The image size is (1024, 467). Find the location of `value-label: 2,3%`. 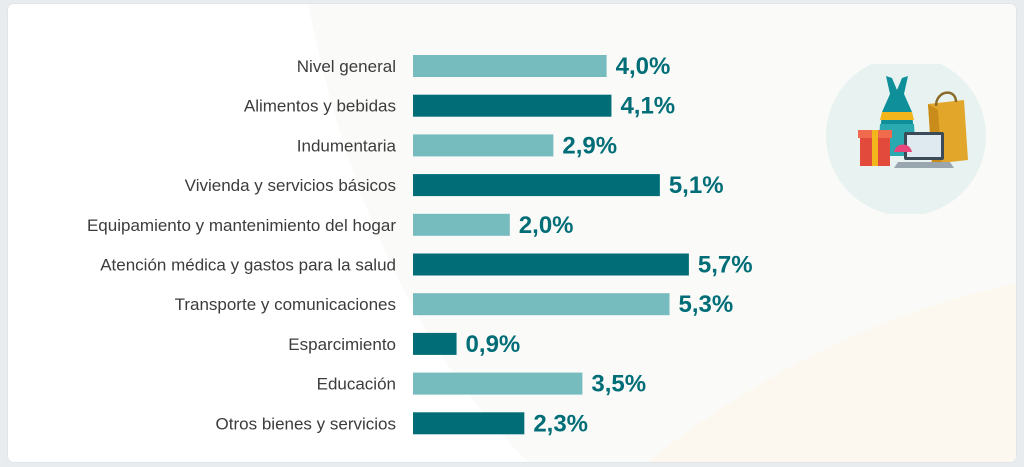

value-label: 2,3% is located at coordinates (560, 423).